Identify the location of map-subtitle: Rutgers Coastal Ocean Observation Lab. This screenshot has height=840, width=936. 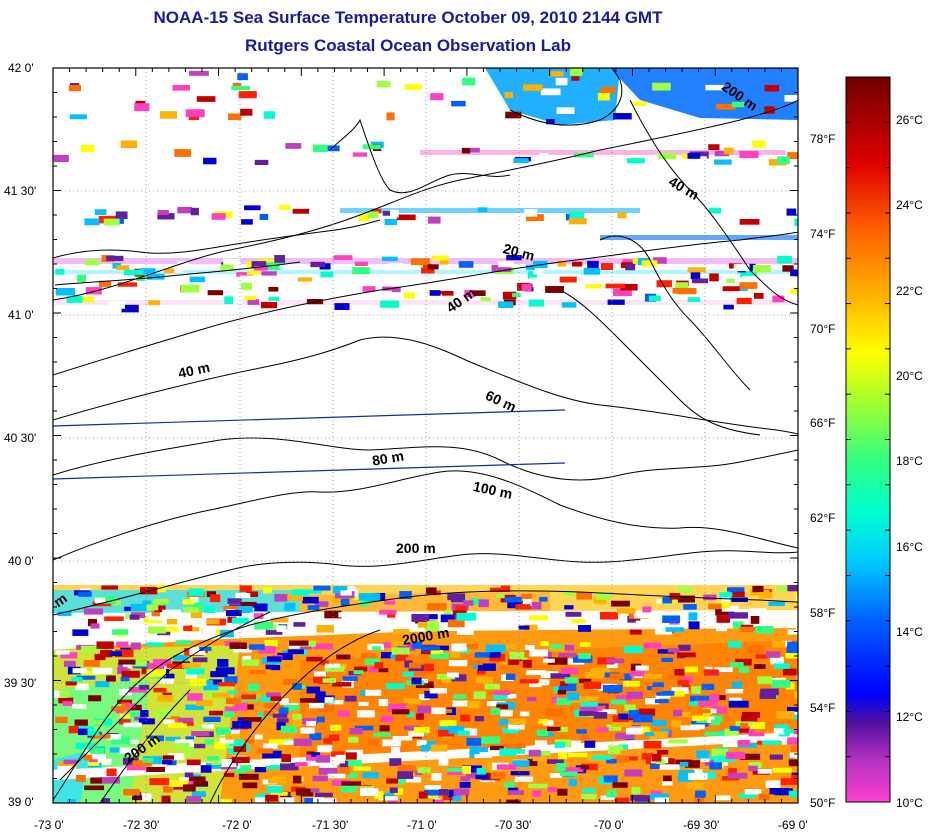
(408, 45).